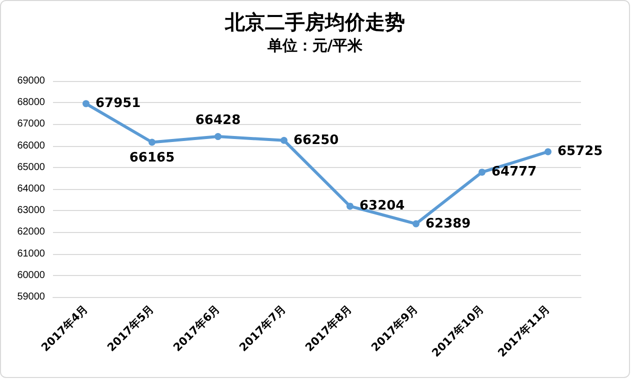  I want to click on y-tick-label: 60000, so click(31, 275).